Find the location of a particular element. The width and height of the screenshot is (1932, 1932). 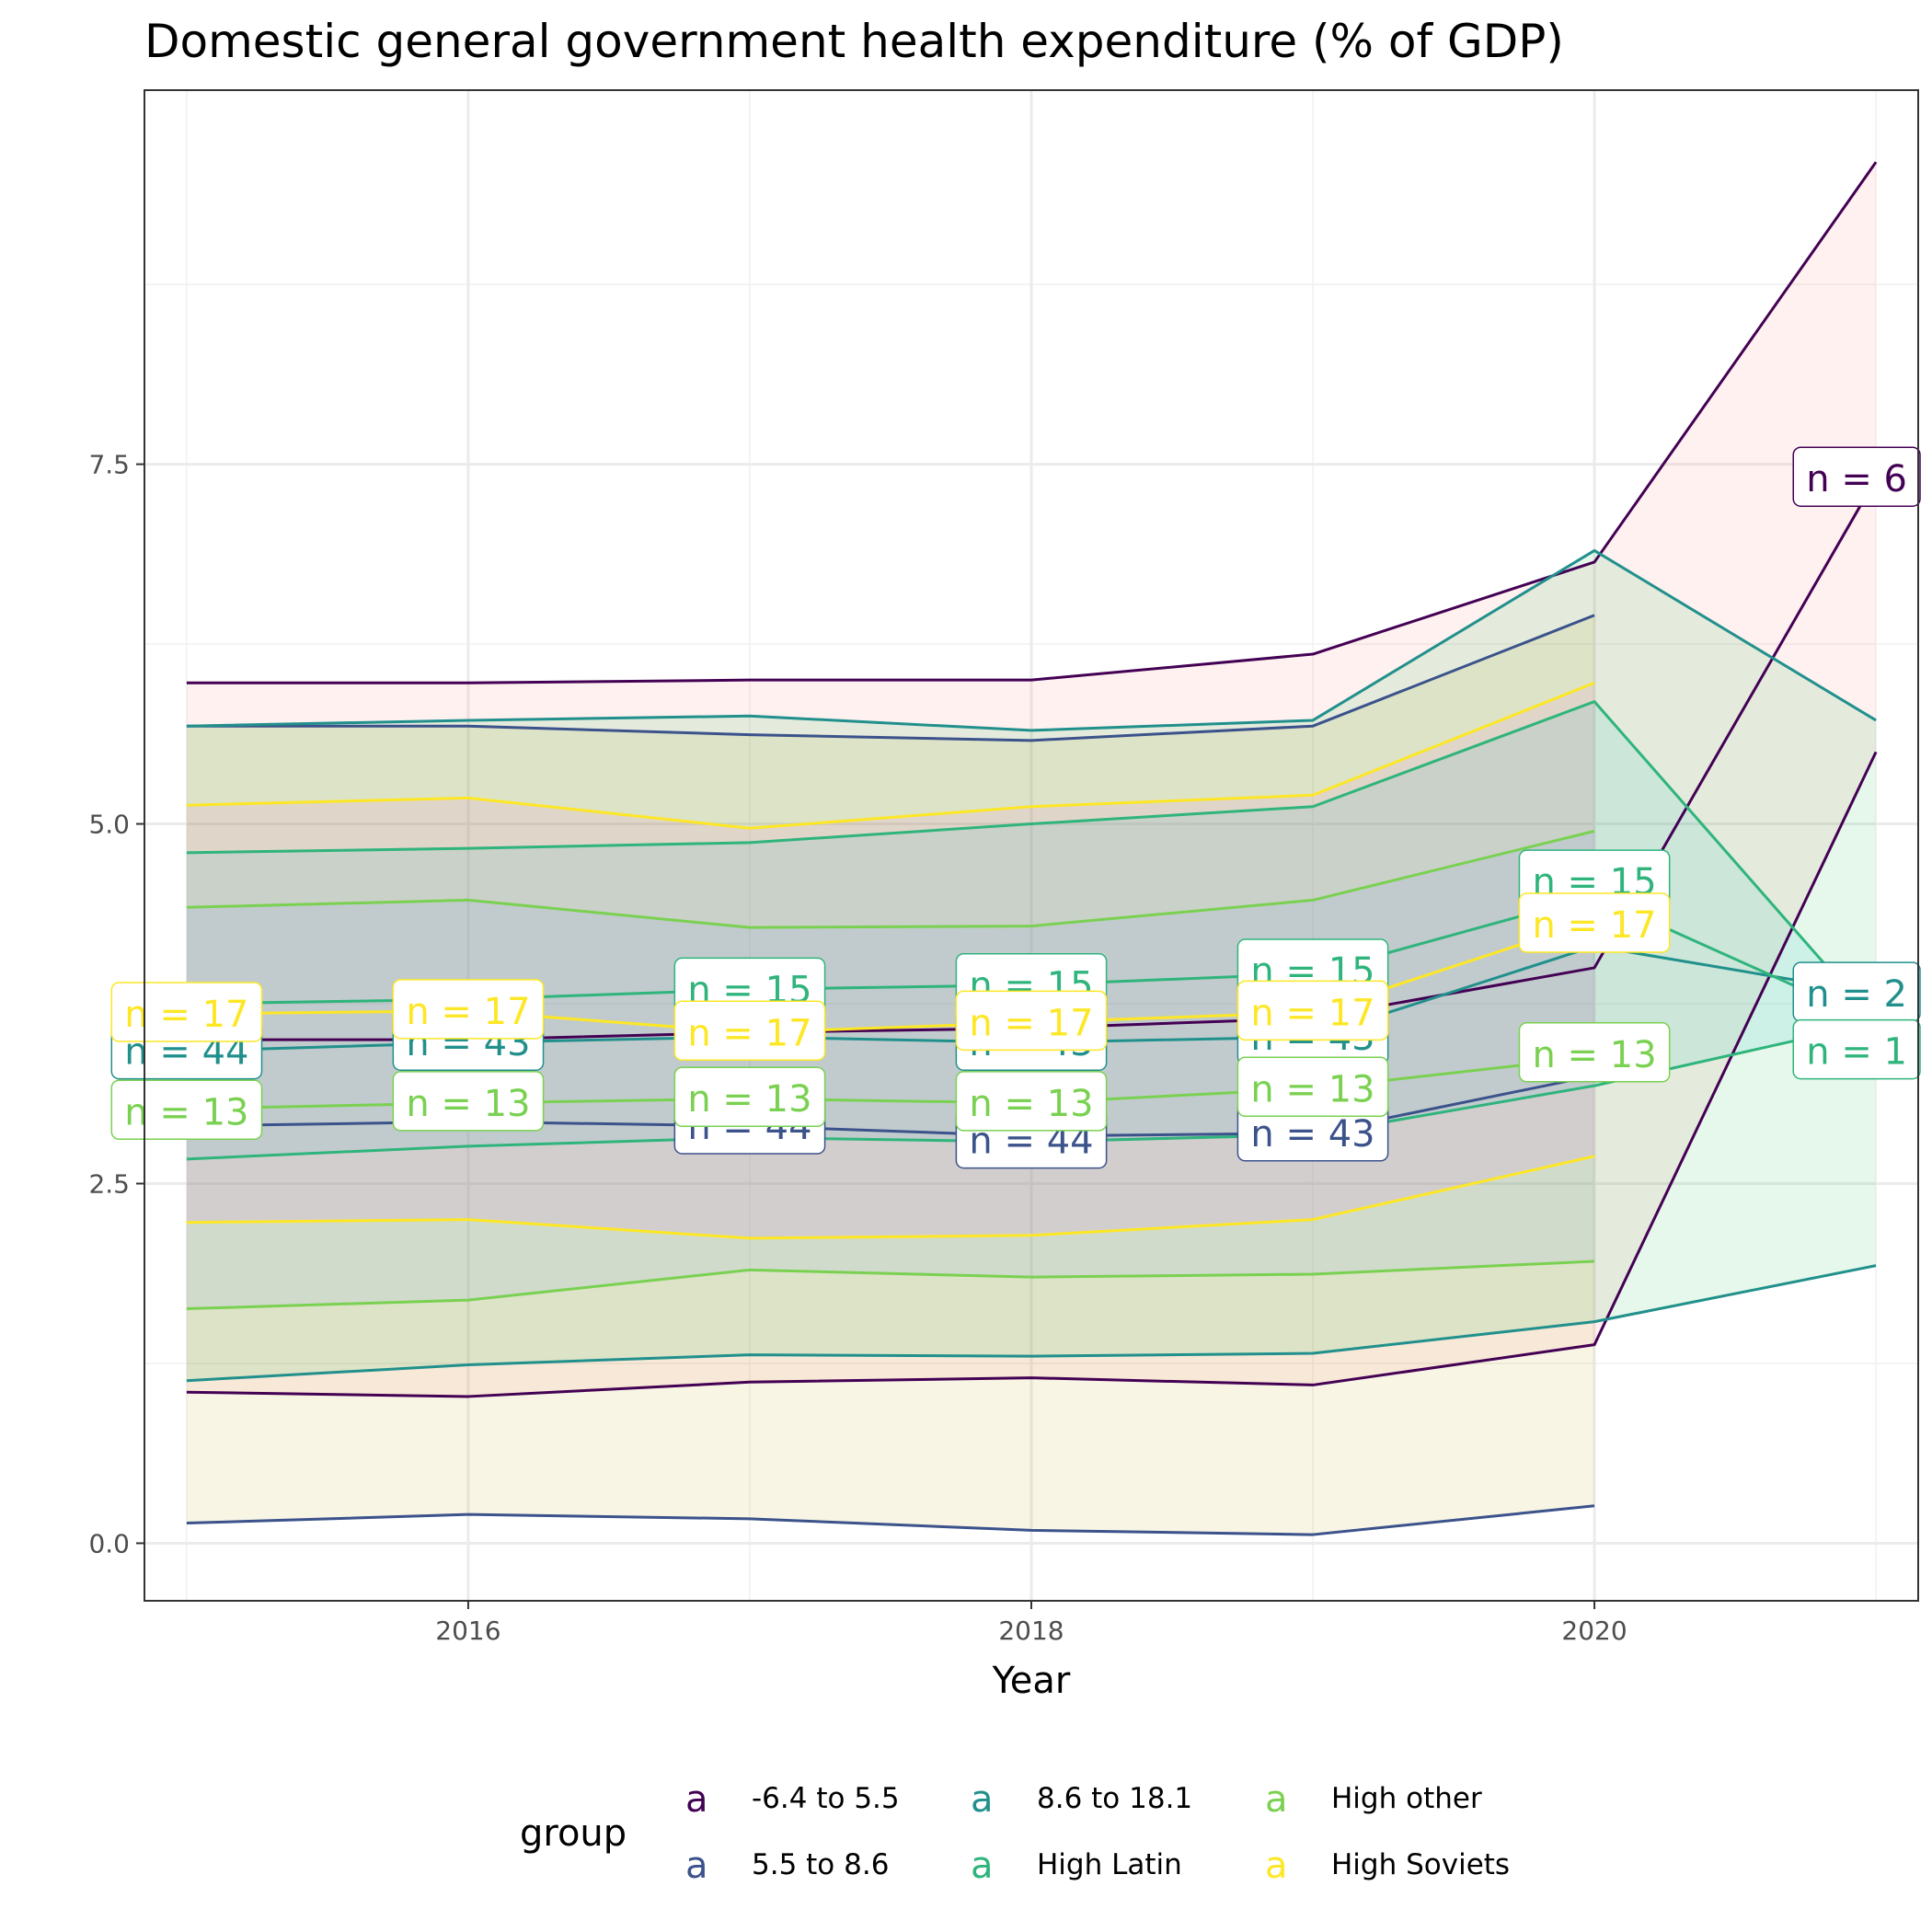

legend-entry-label: High Soviets is located at coordinates (1420, 1864).